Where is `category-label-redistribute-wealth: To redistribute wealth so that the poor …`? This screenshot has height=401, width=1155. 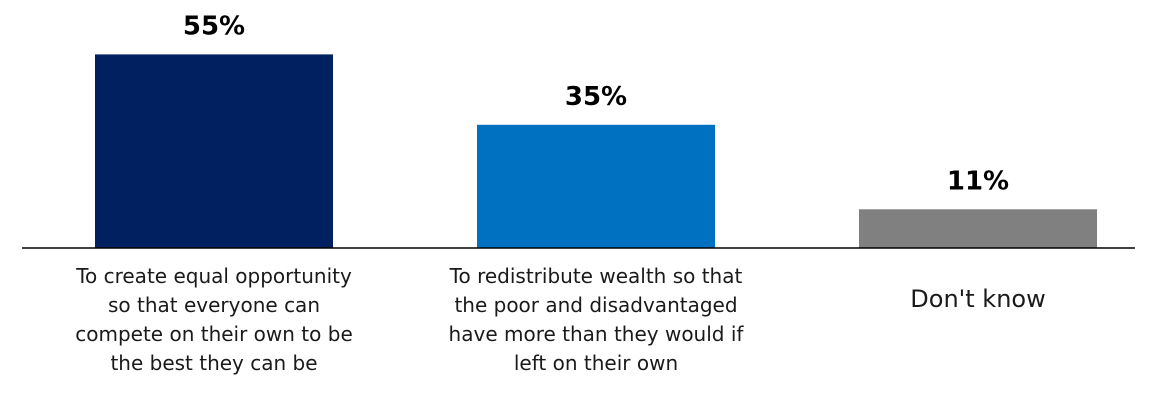
category-label-redistribute-wealth: To redistribute wealth so that the poor … is located at coordinates (596, 319).